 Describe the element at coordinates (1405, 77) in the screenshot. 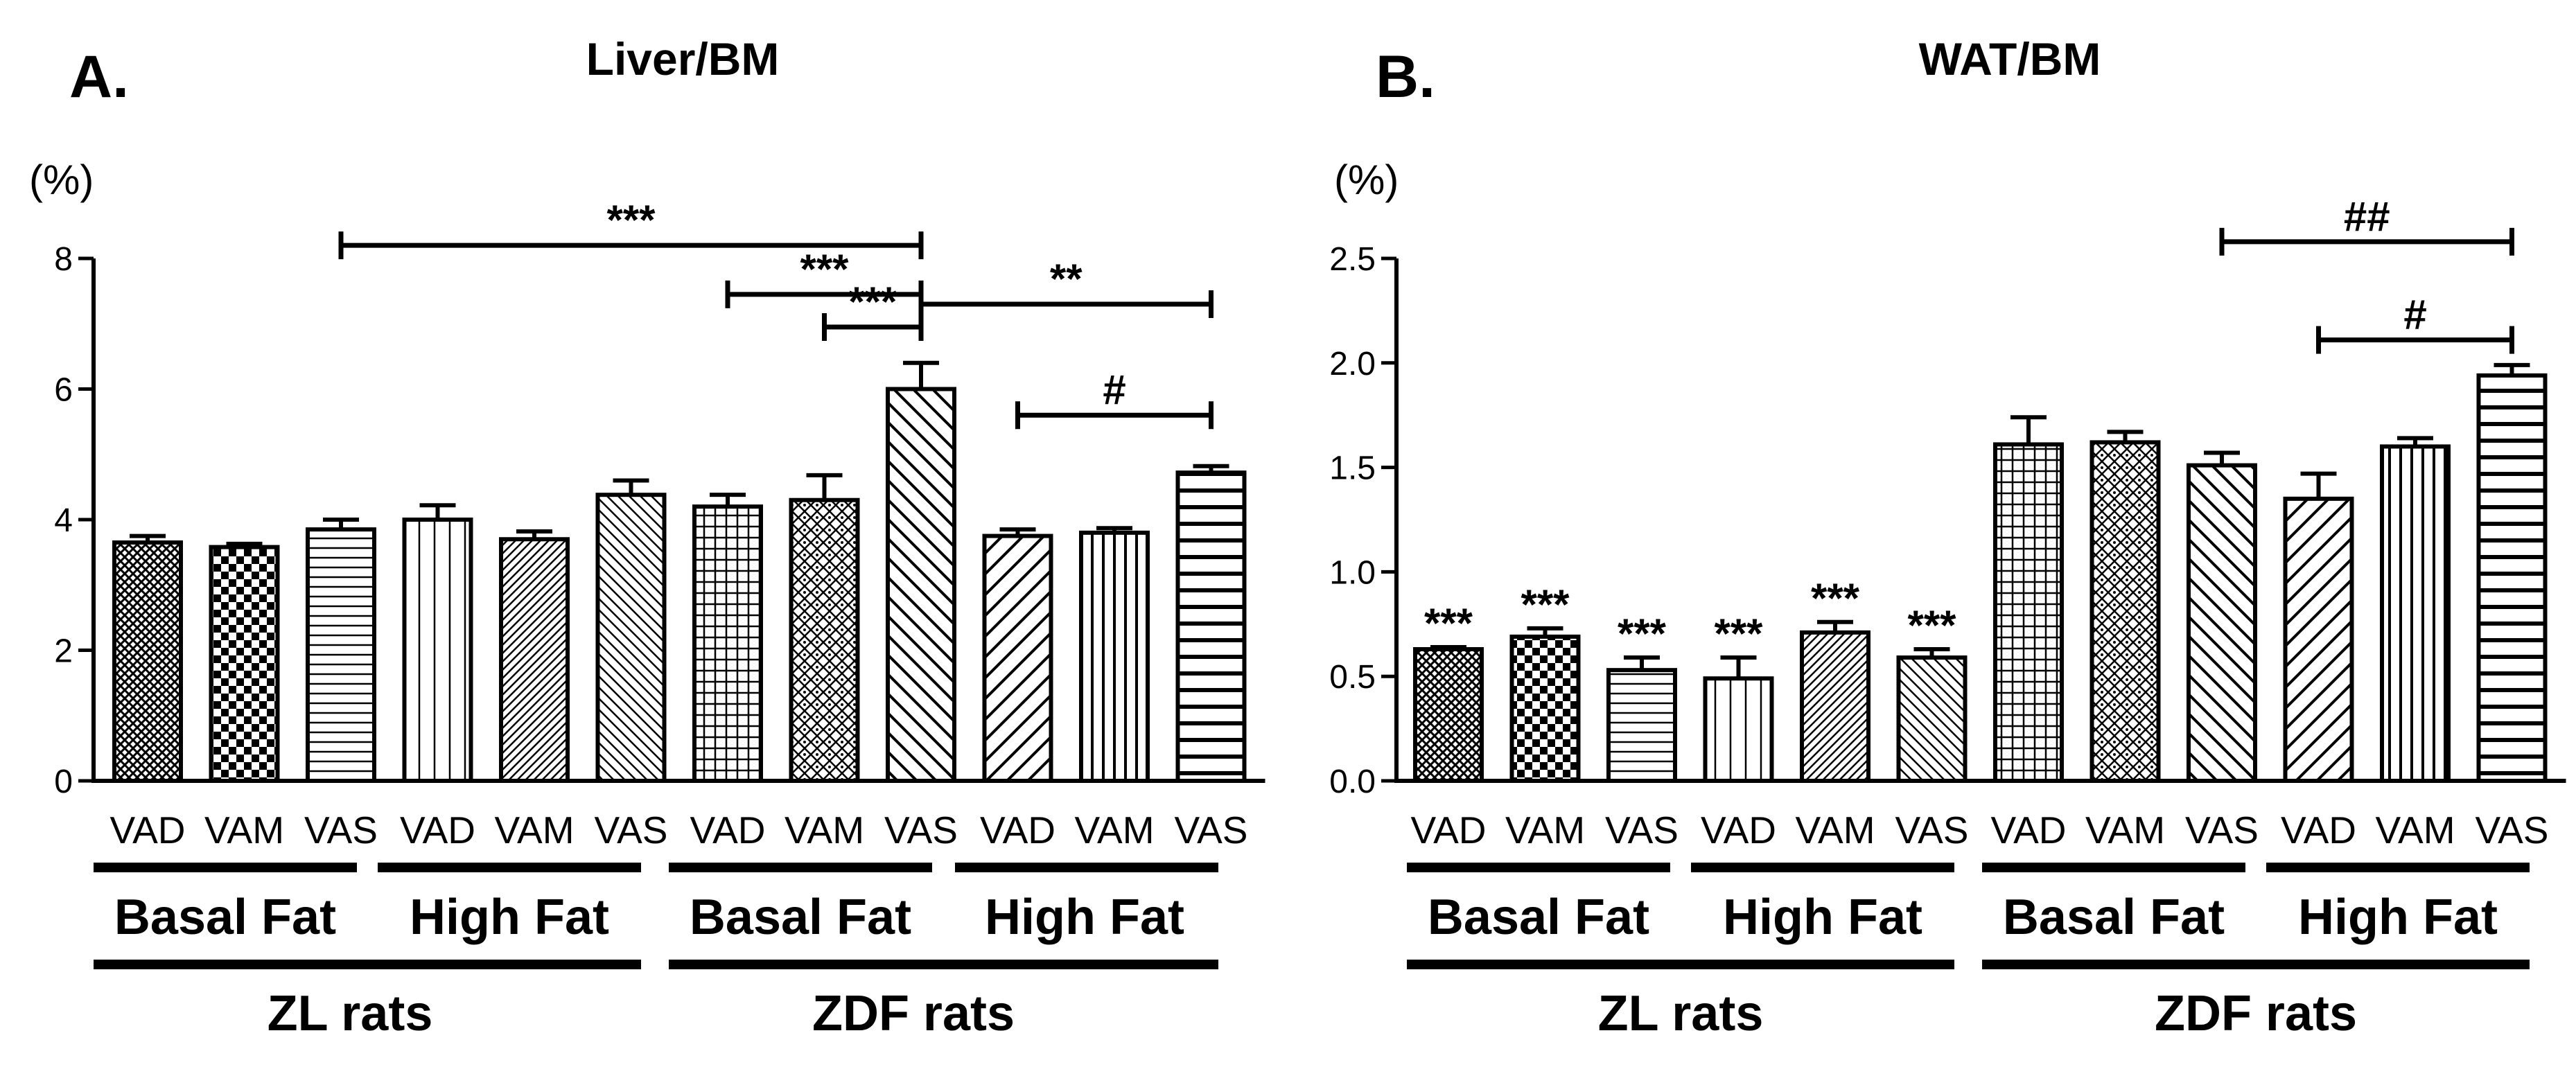

I see `panel-b-label: B.` at that location.